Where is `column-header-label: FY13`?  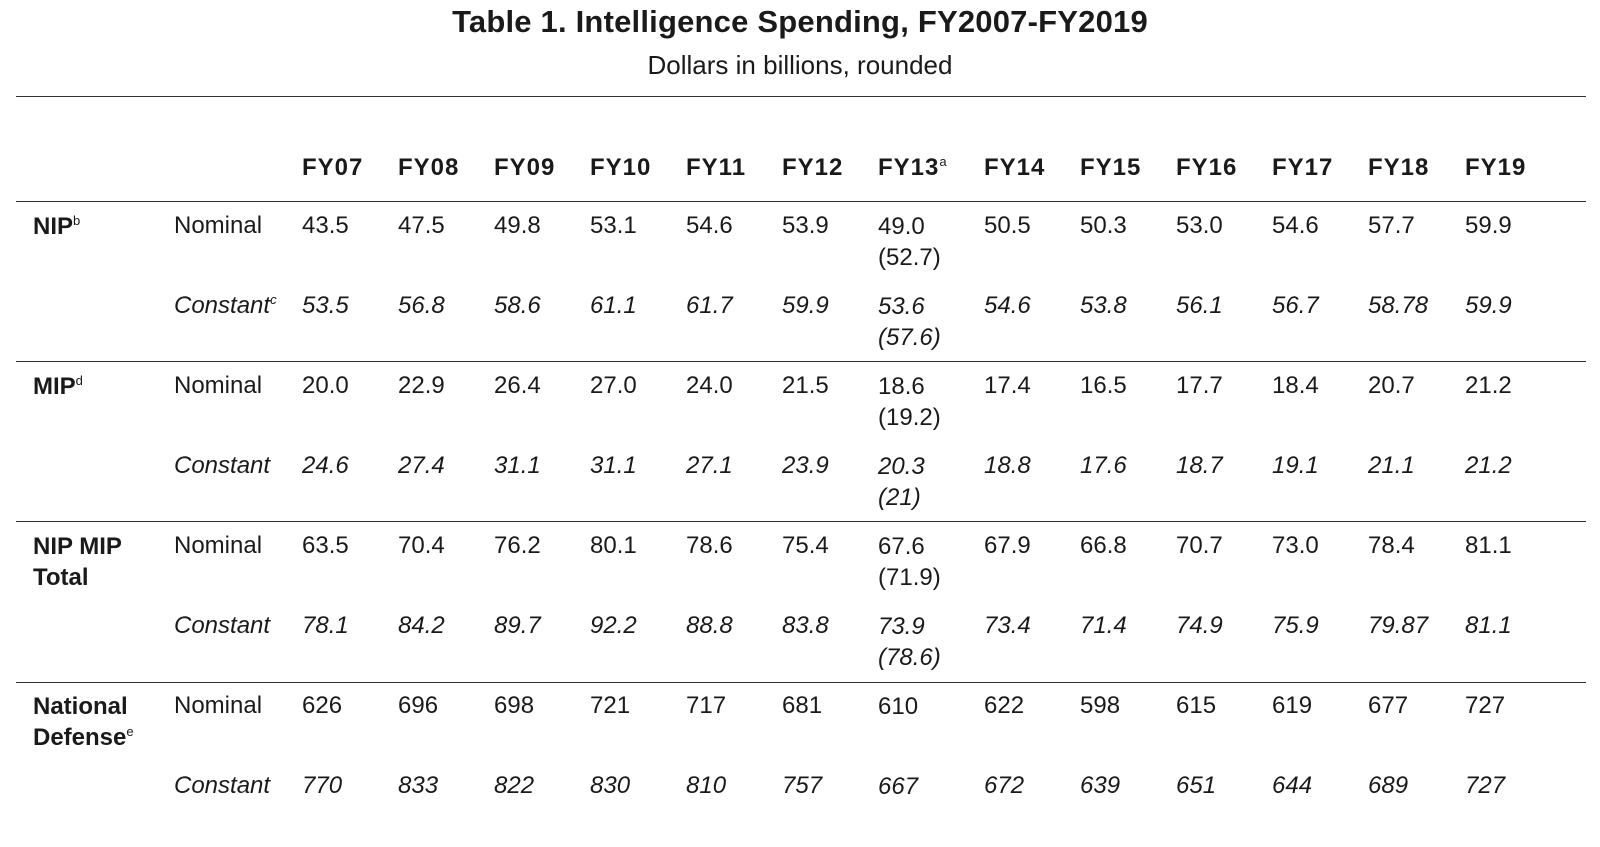 column-header-label: FY13 is located at coordinates (909, 167).